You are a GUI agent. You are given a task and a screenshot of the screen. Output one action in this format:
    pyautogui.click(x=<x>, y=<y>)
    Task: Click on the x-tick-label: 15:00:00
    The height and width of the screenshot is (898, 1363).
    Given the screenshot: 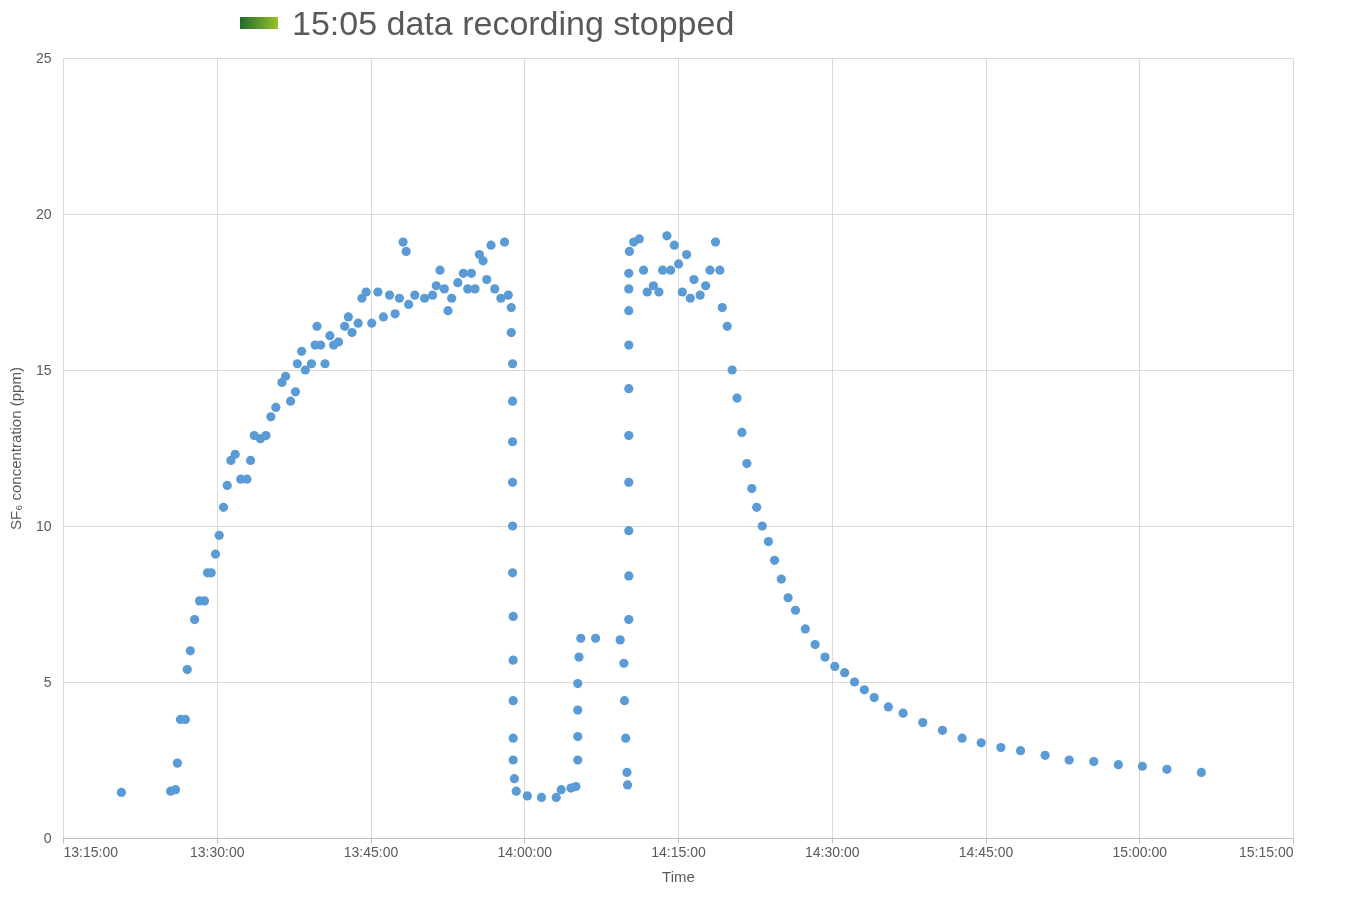 What is the action you would take?
    pyautogui.click(x=1140, y=851)
    